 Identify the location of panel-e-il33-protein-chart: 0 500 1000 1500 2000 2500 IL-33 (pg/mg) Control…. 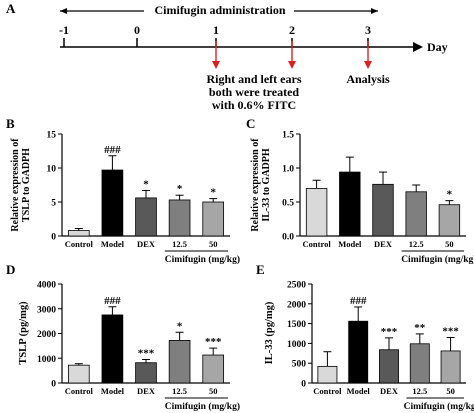
(369, 347).